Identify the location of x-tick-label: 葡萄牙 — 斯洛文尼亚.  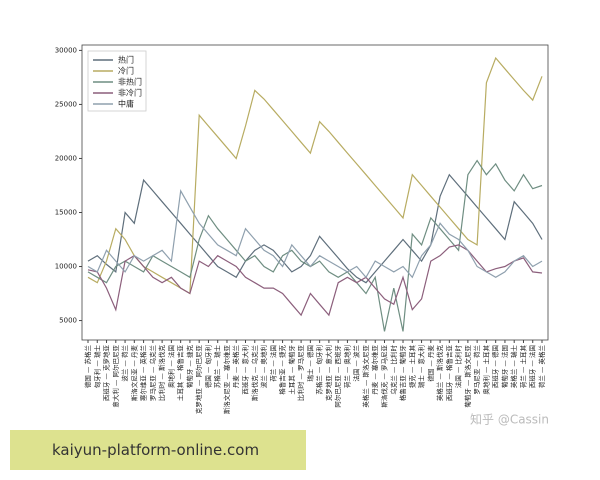
(467, 376).